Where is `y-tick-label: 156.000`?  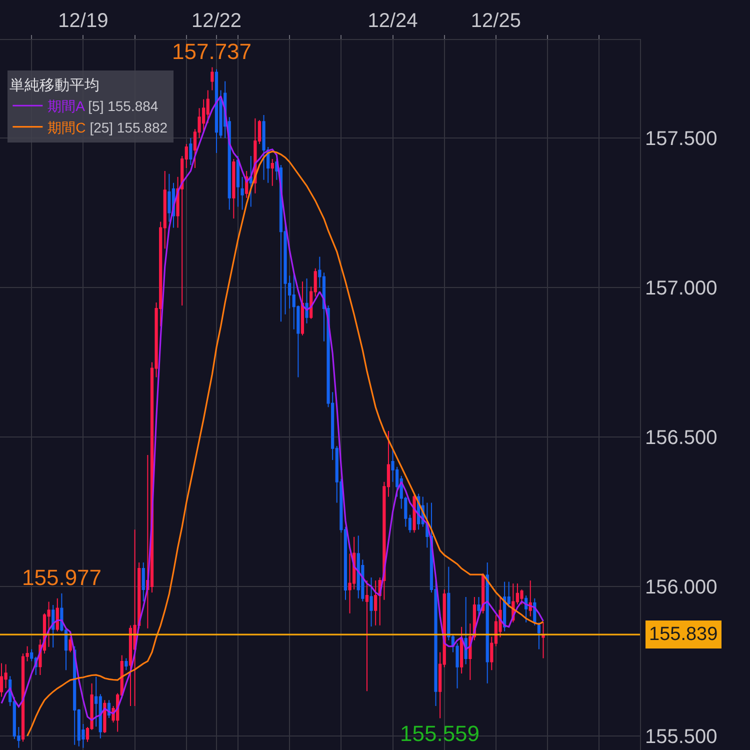
y-tick-label: 156.000 is located at coordinates (681, 587).